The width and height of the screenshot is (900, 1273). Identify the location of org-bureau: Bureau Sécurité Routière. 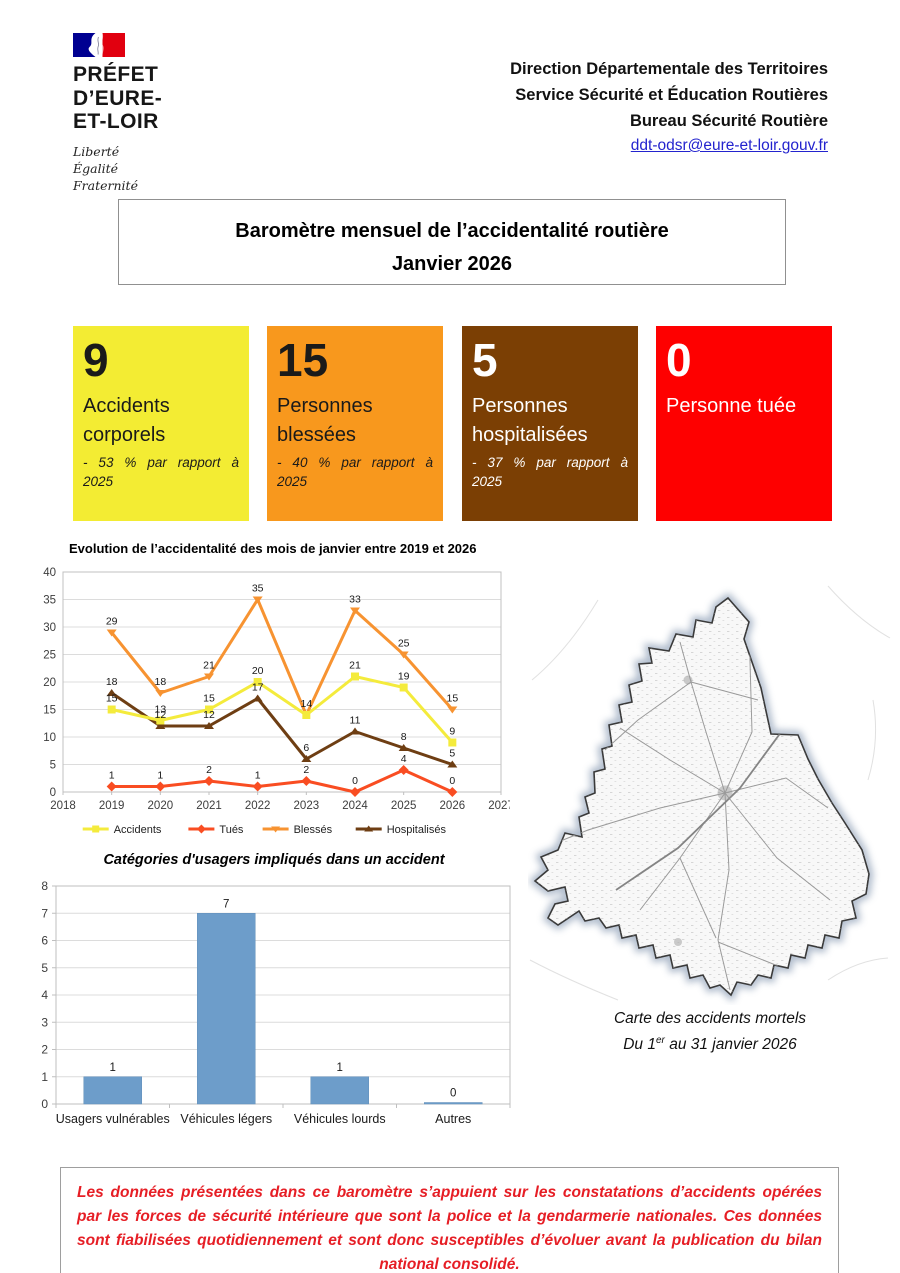
(728, 121).